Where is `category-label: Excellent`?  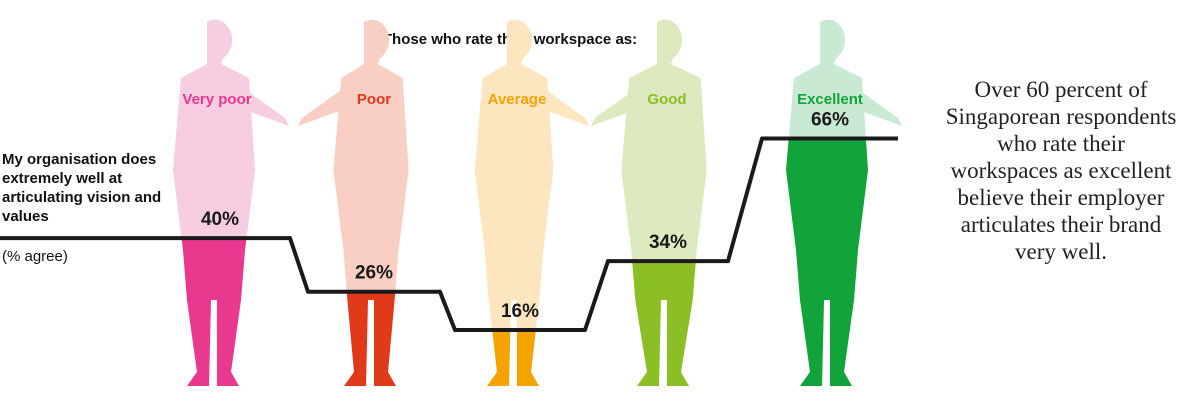
category-label: Excellent is located at coordinates (830, 99).